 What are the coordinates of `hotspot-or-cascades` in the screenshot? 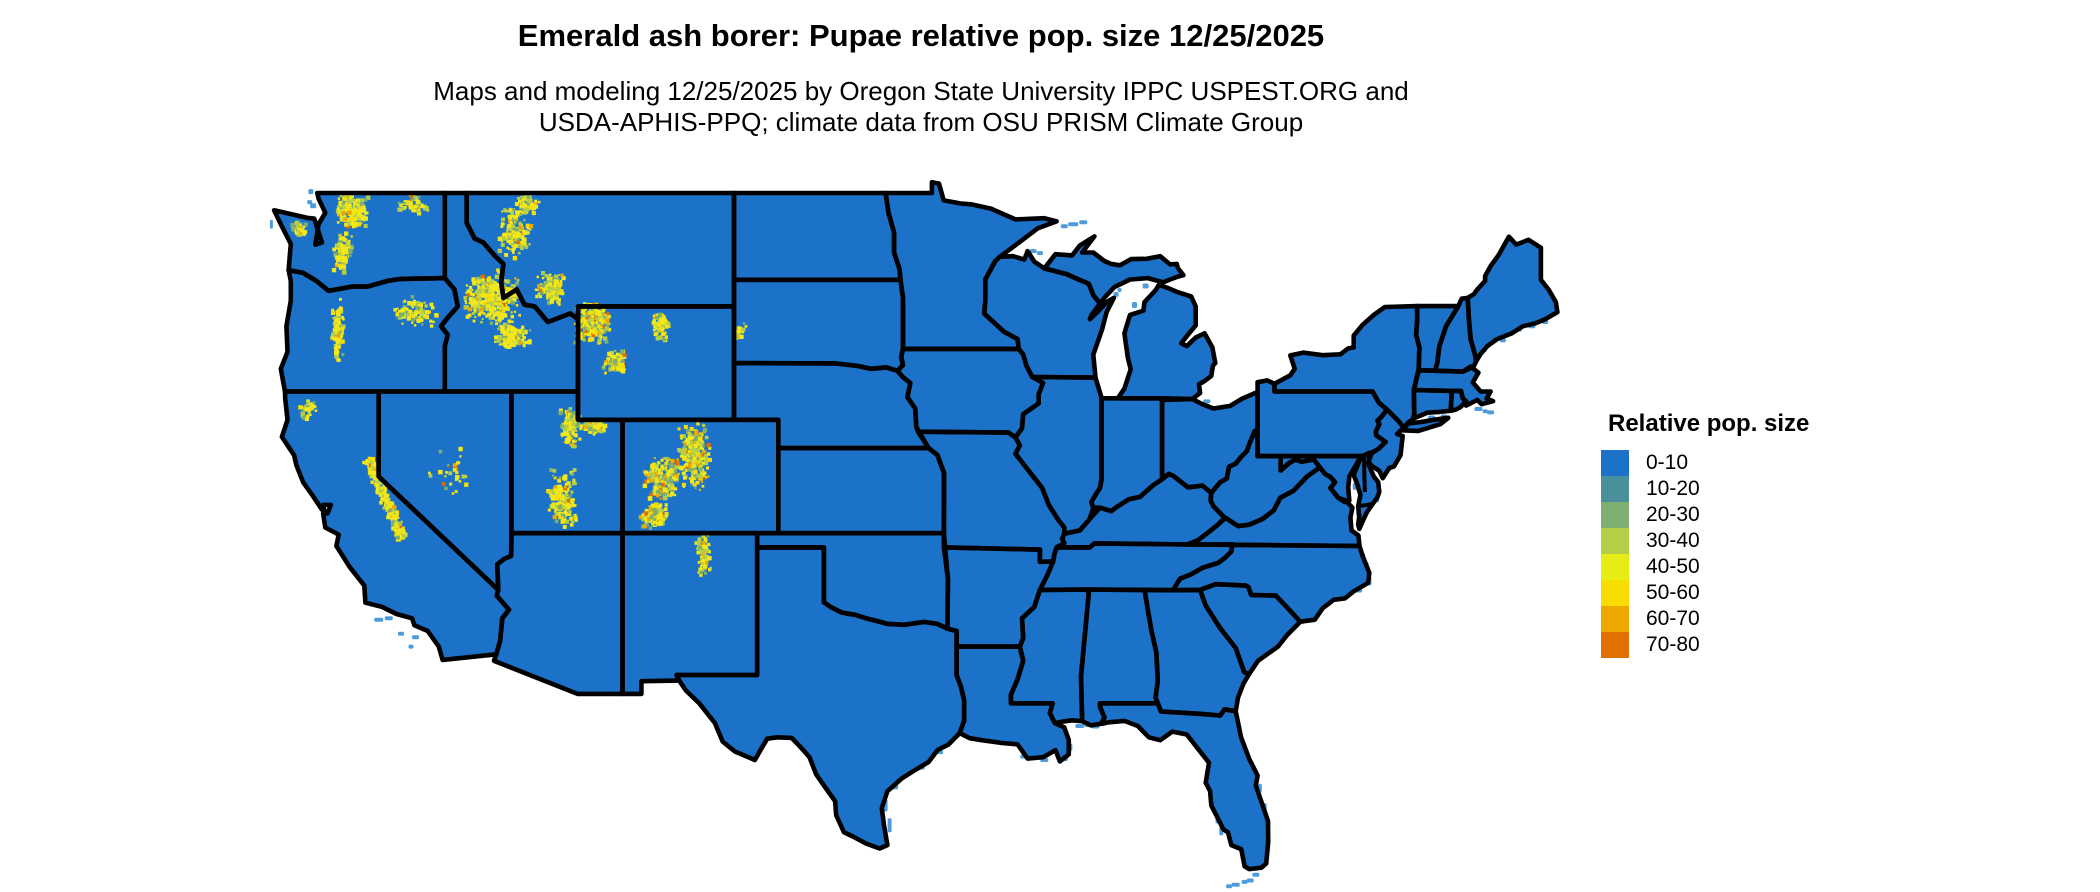 It's located at (338, 329).